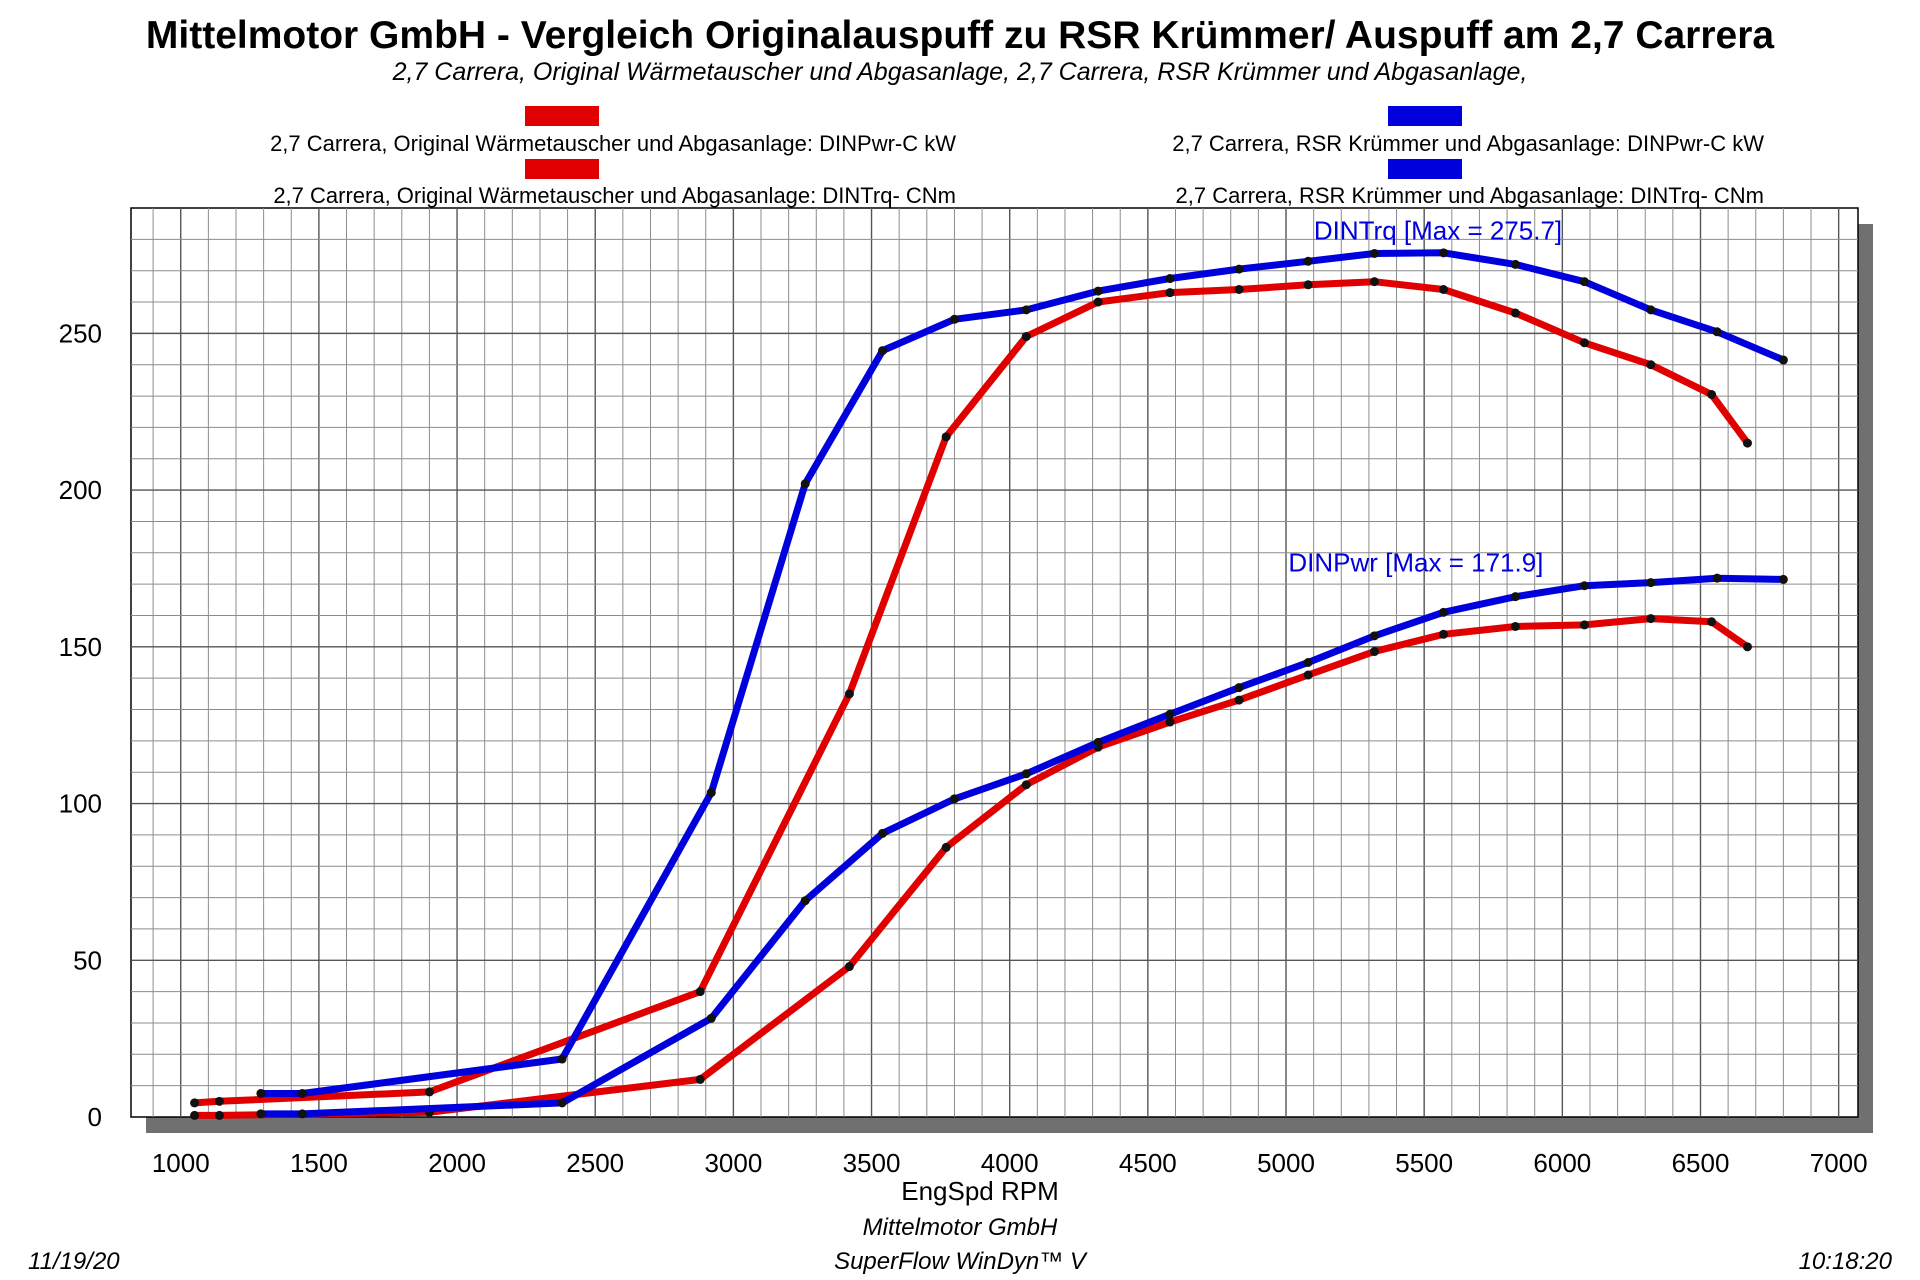  What do you see at coordinates (80, 804) in the screenshot?
I see `y-tick-label: 100` at bounding box center [80, 804].